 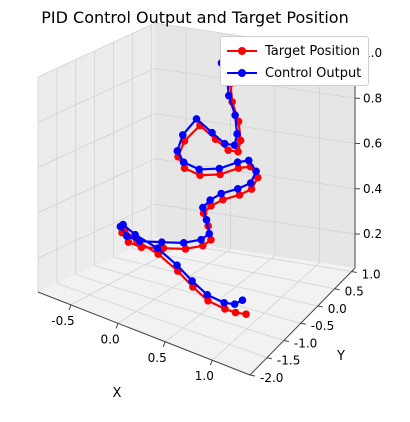 What do you see at coordinates (313, 73) in the screenshot?
I see `legend-label-control: Control Output` at bounding box center [313, 73].